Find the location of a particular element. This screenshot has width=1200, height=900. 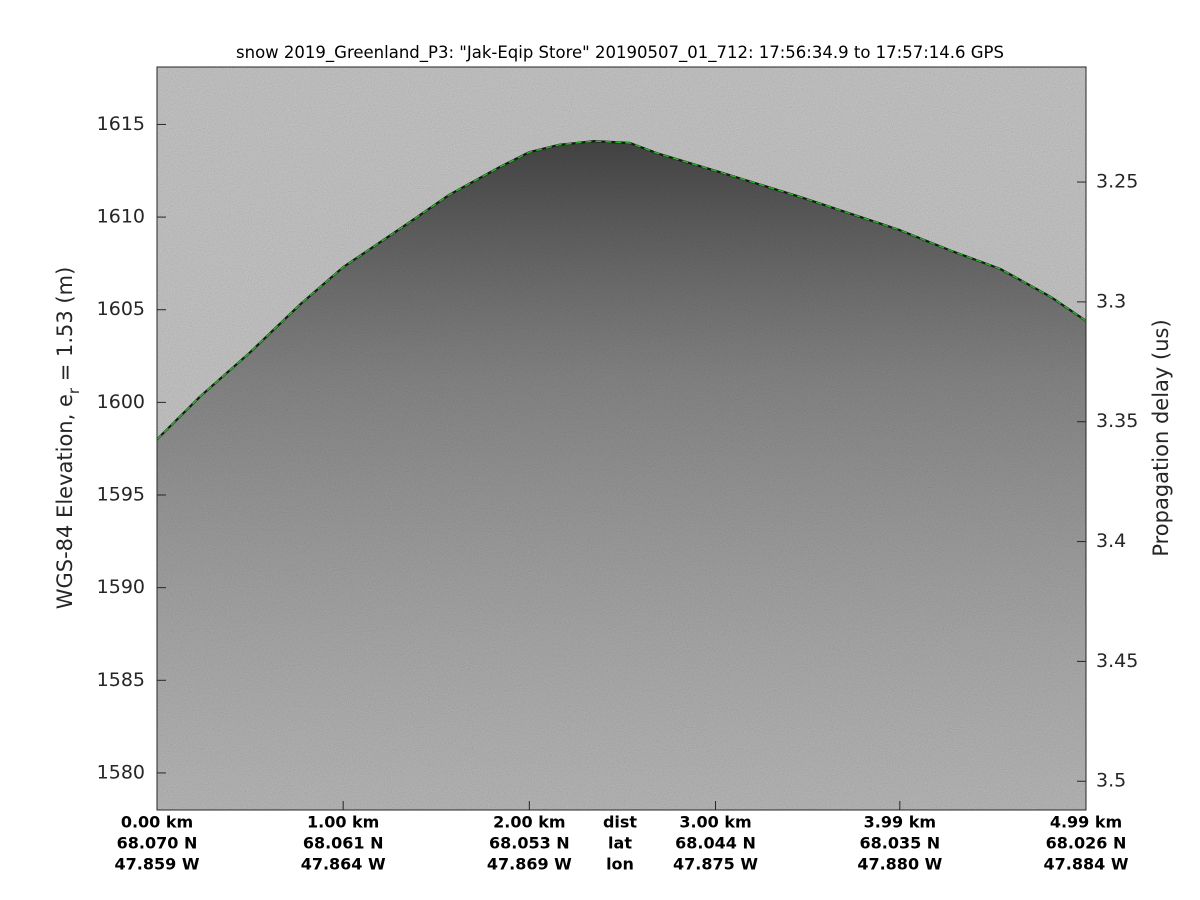

x-tick-label: 3.99 km is located at coordinates (900, 822).